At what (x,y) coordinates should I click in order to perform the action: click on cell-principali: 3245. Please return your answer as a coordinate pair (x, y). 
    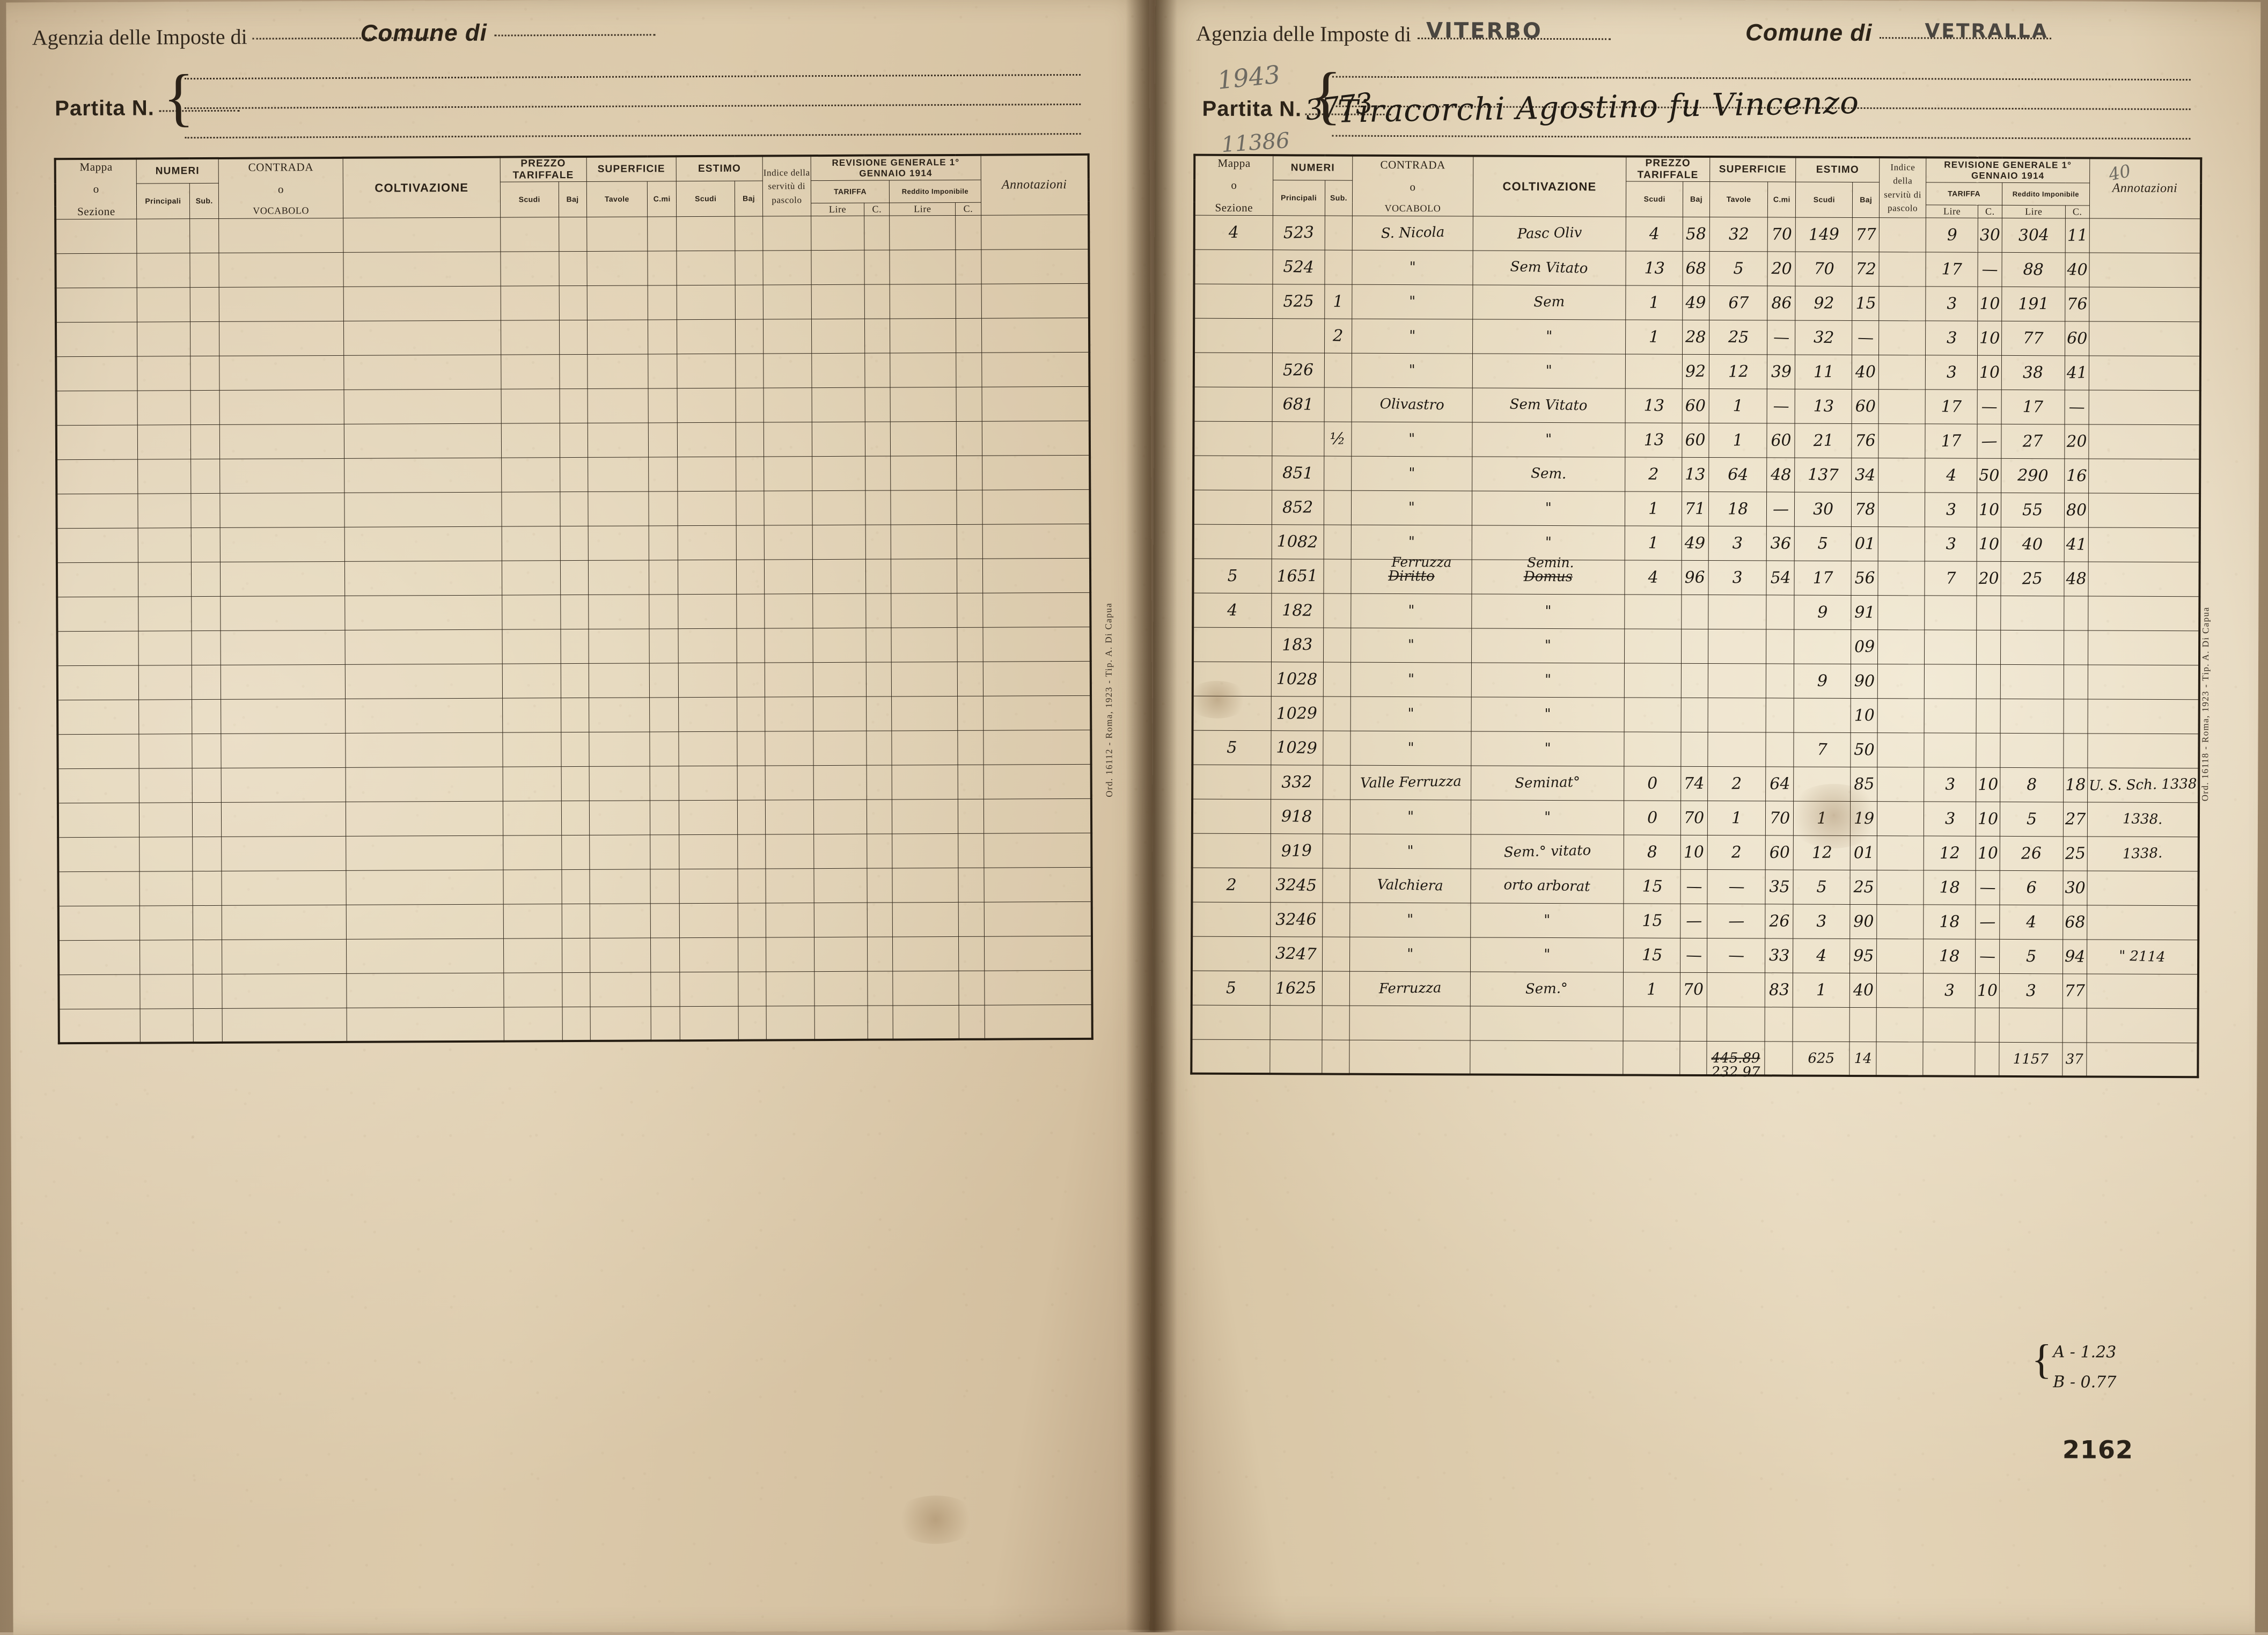
    Looking at the image, I should click on (1296, 885).